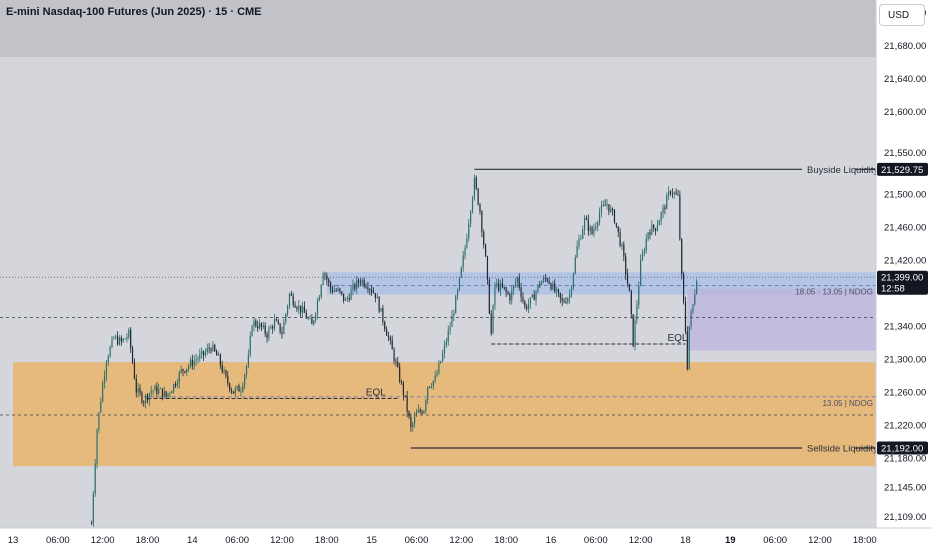 The height and width of the screenshot is (550, 932). I want to click on time-tick-label: 12:00, so click(461, 540).